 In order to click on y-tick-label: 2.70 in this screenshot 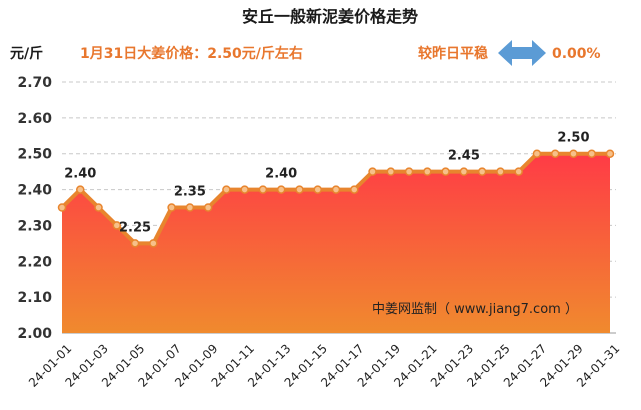, I will do `click(34, 83)`.